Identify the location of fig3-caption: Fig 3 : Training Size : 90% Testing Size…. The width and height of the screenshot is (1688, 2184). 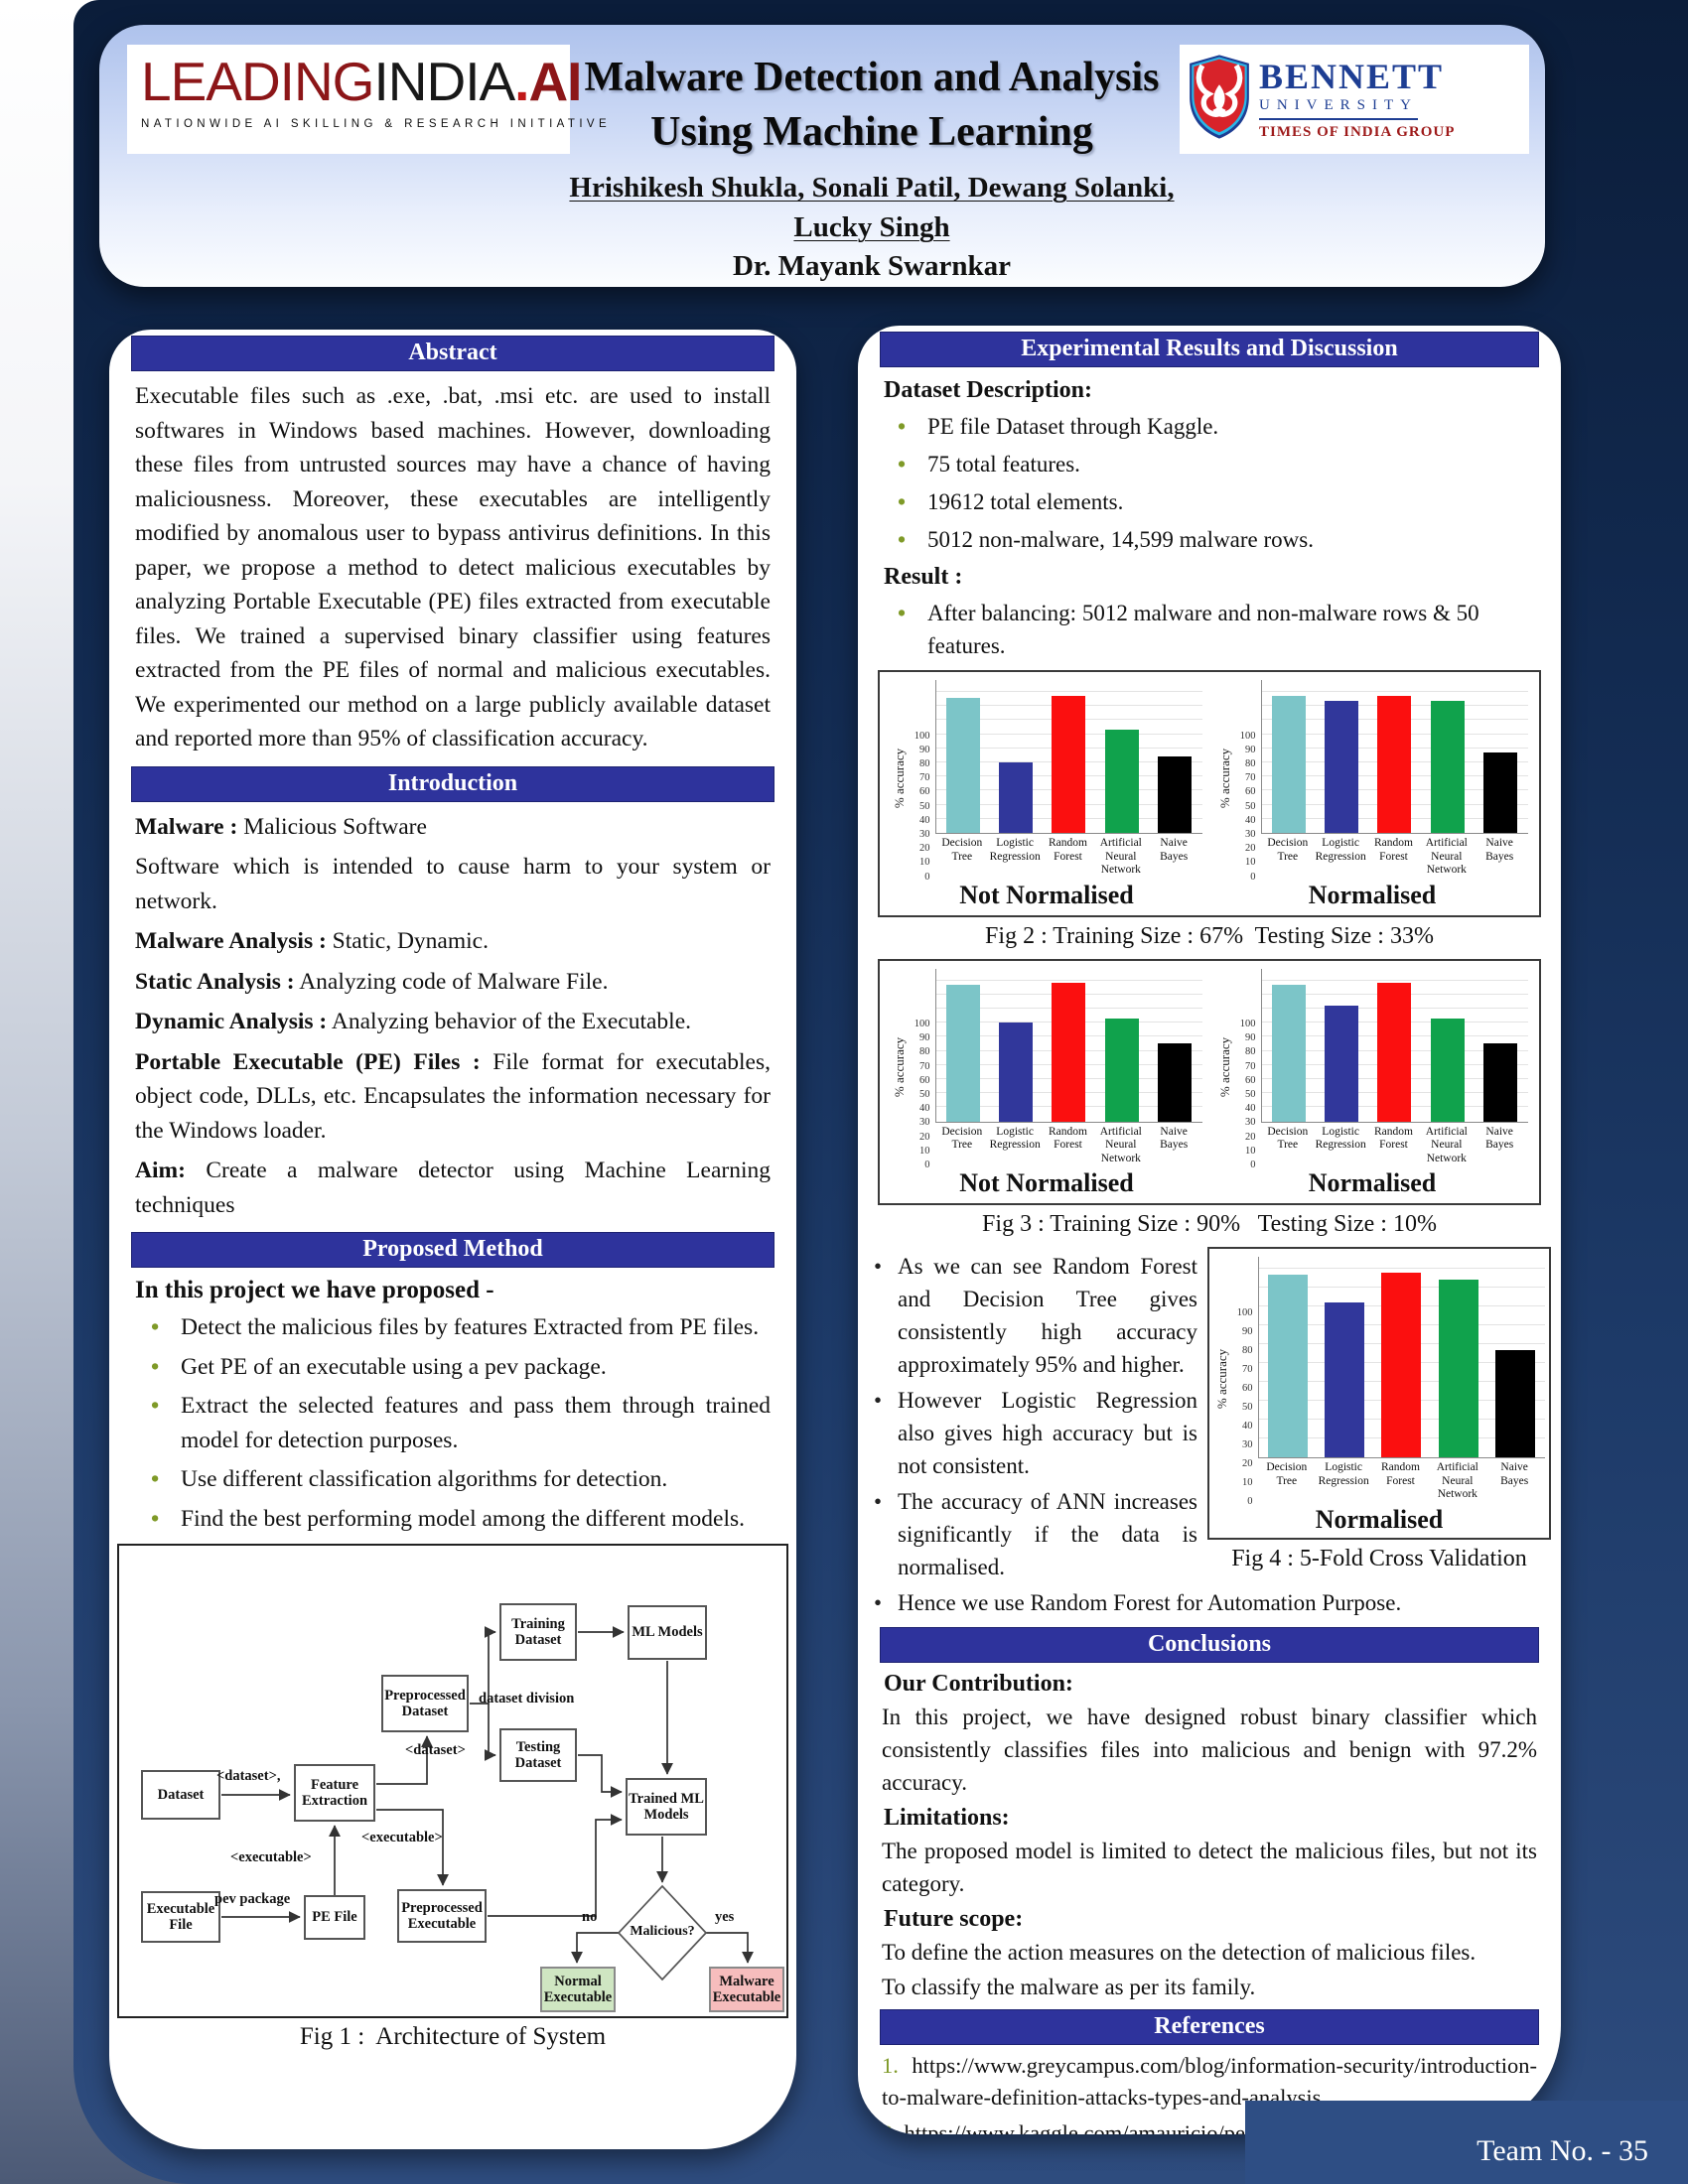
(1209, 1224).